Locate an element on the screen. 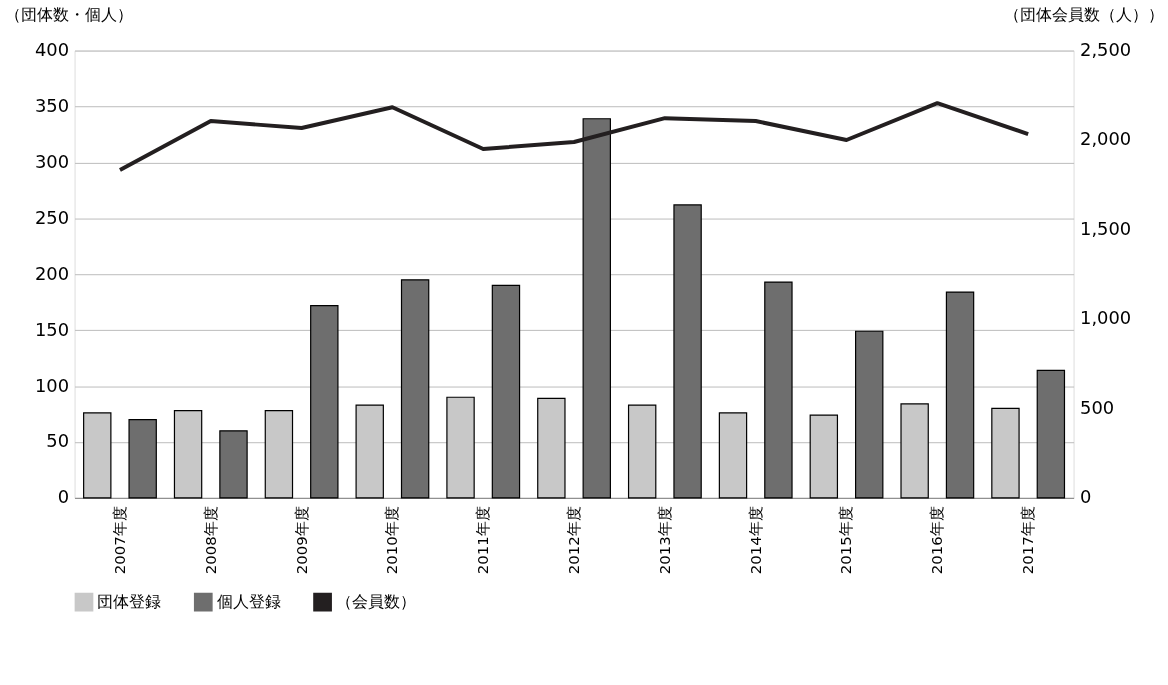 This screenshot has width=1168, height=685. x-tick-label: 2016年度 is located at coordinates (937, 540).